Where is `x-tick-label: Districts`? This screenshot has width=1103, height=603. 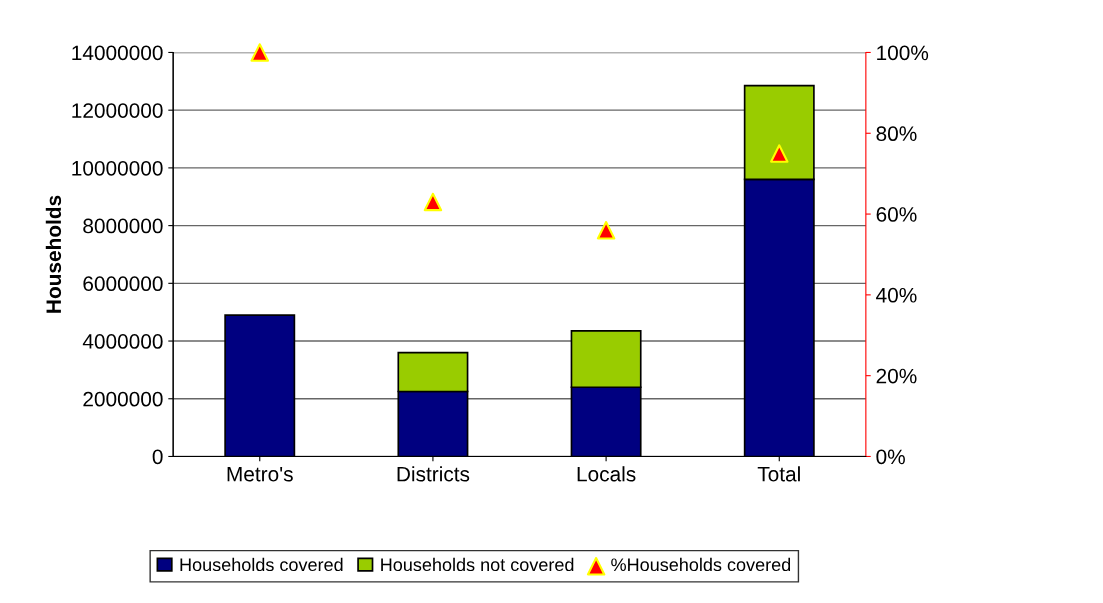
x-tick-label: Districts is located at coordinates (433, 474).